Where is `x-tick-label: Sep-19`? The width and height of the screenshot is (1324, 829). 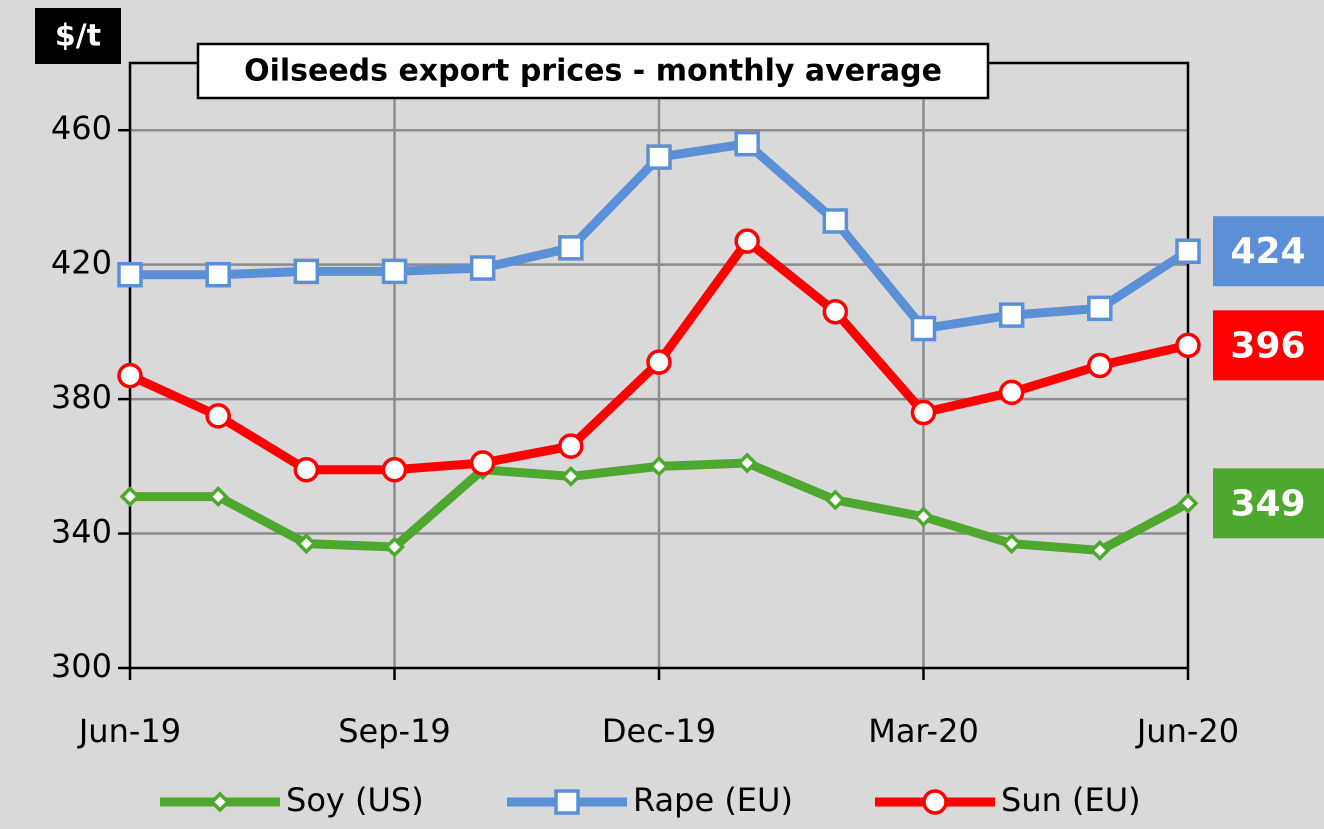
x-tick-label: Sep-19 is located at coordinates (394, 731).